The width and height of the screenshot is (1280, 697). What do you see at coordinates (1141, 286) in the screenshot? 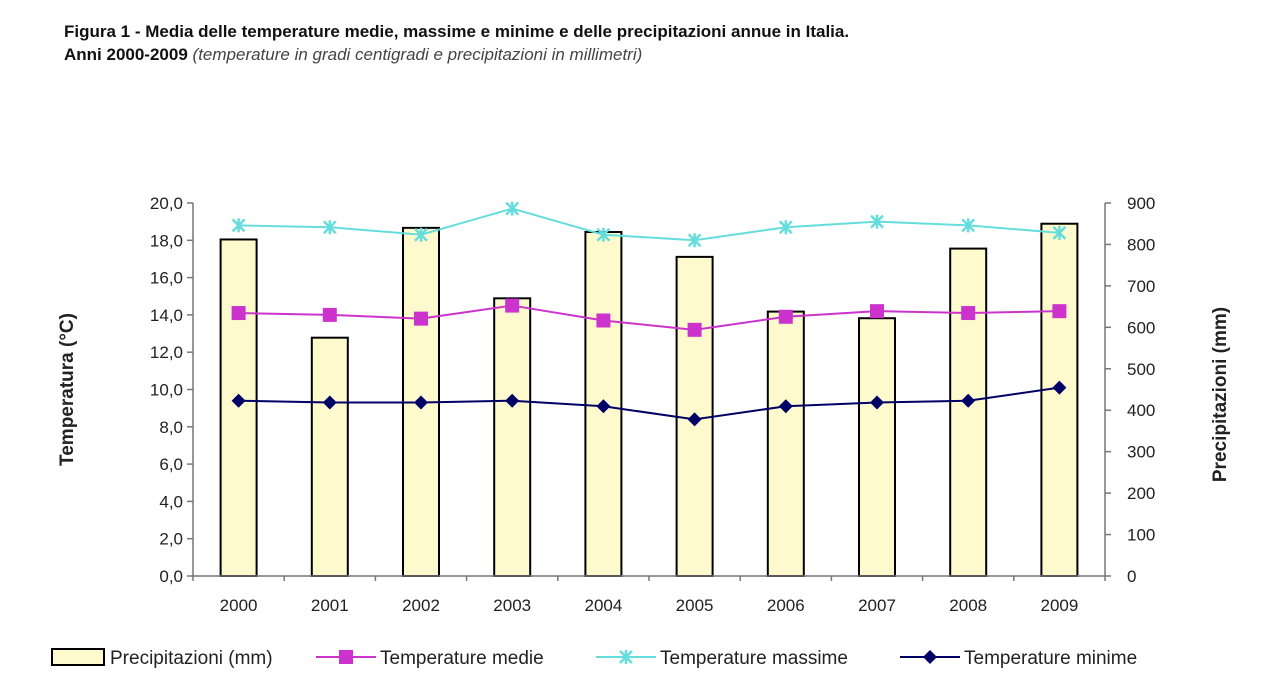
I see `right-tick-label: 700` at bounding box center [1141, 286].